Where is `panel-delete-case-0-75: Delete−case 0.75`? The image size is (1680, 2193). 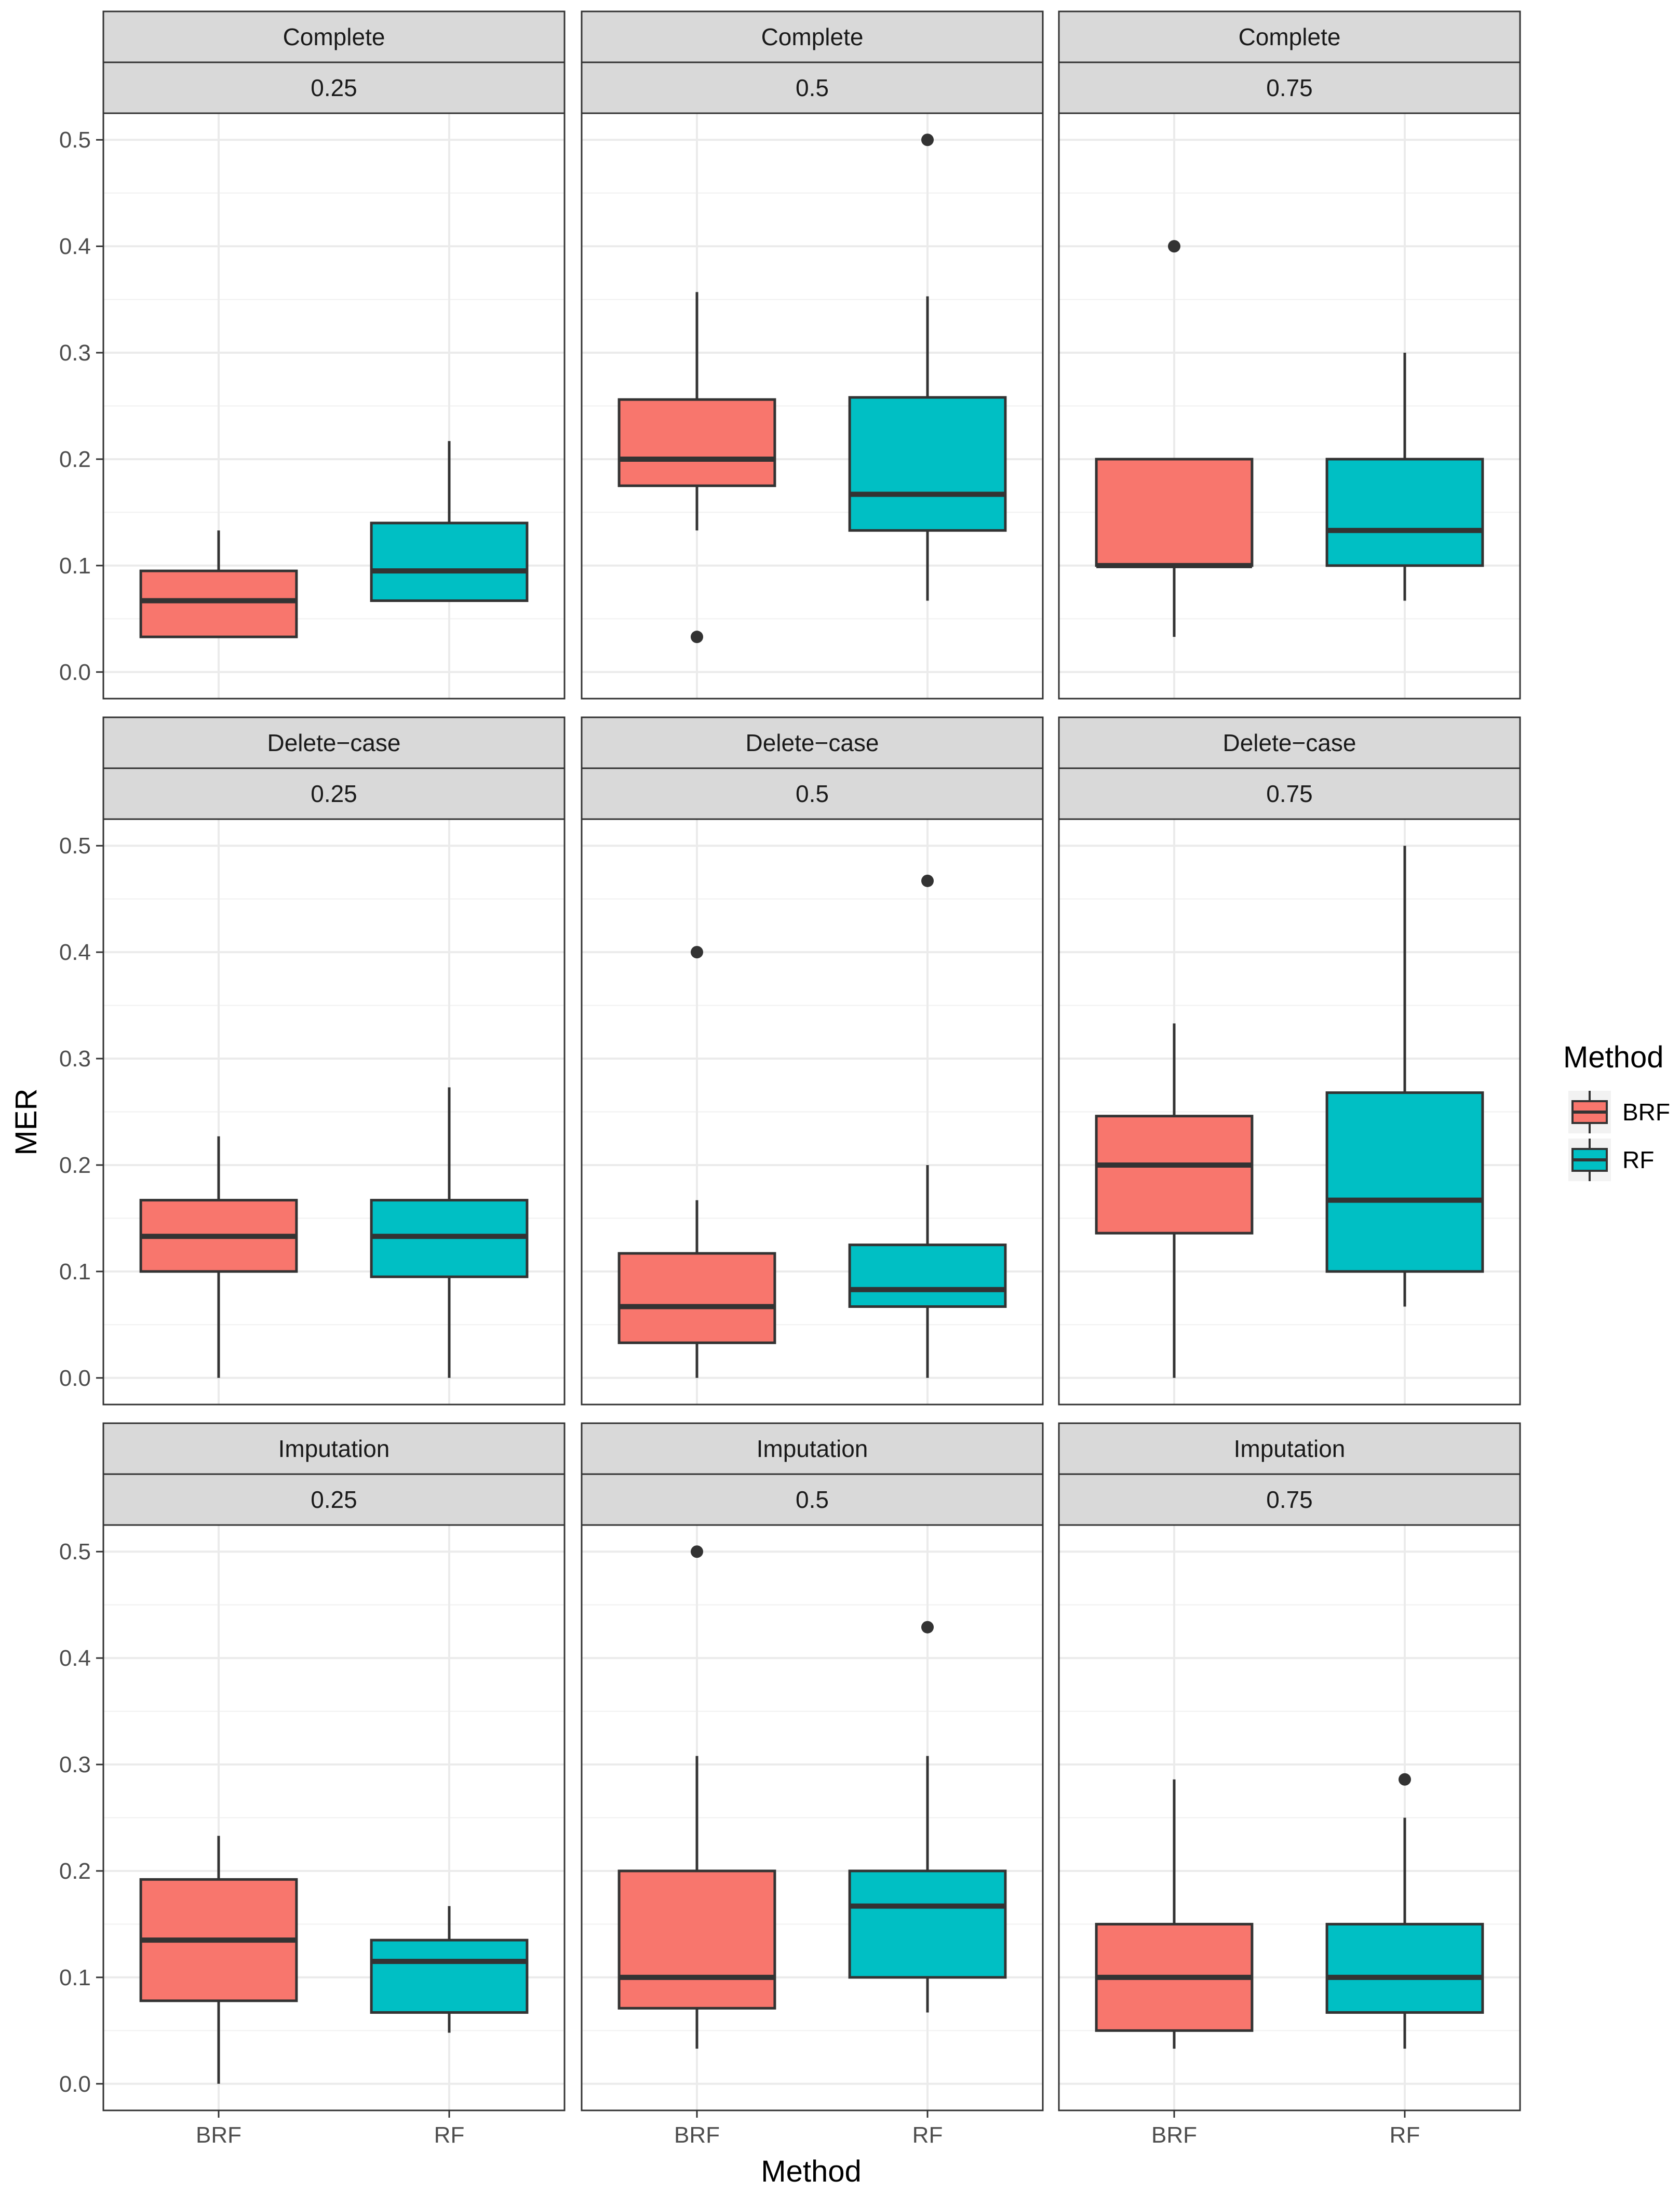
panel-delete-case-0-75: Delete−case 0.75 is located at coordinates (1289, 1061).